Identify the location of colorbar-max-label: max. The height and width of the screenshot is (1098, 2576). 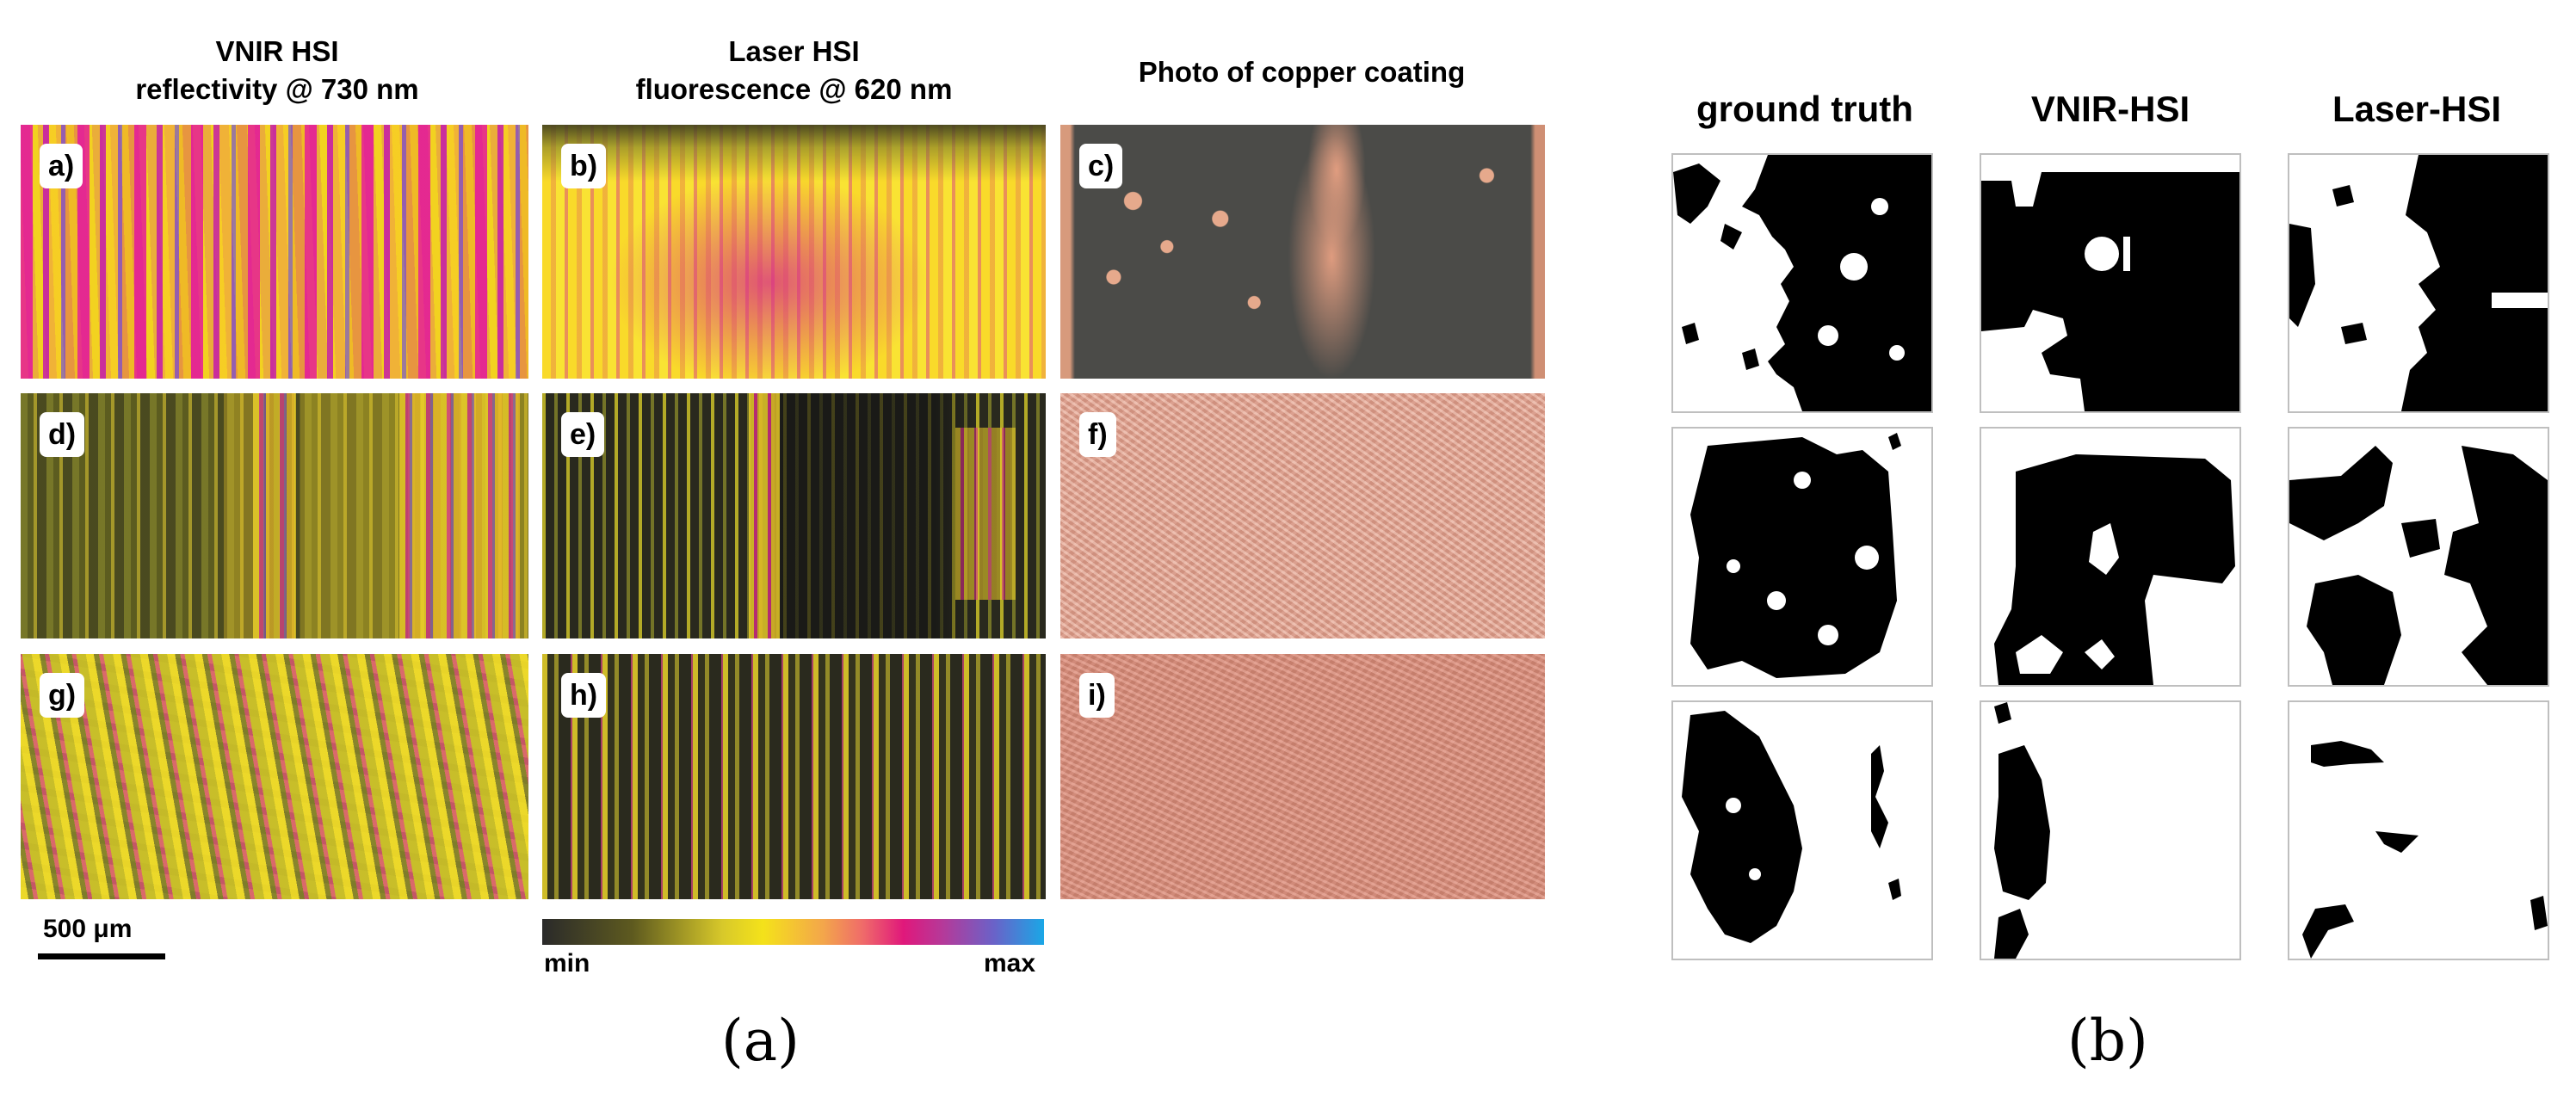
(1010, 964).